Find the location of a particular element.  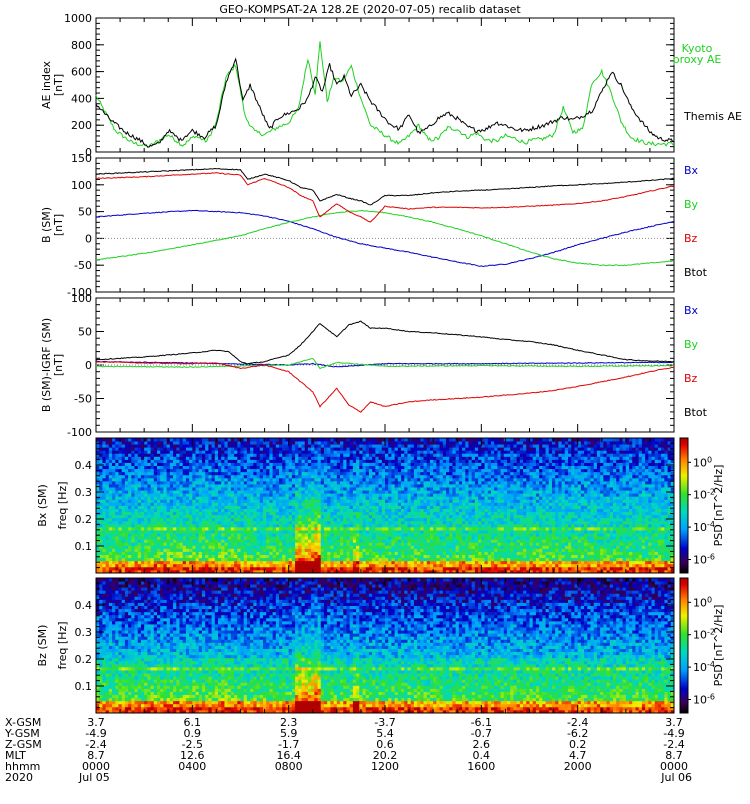

y-tick-label: 0 is located at coordinates (88, 365).